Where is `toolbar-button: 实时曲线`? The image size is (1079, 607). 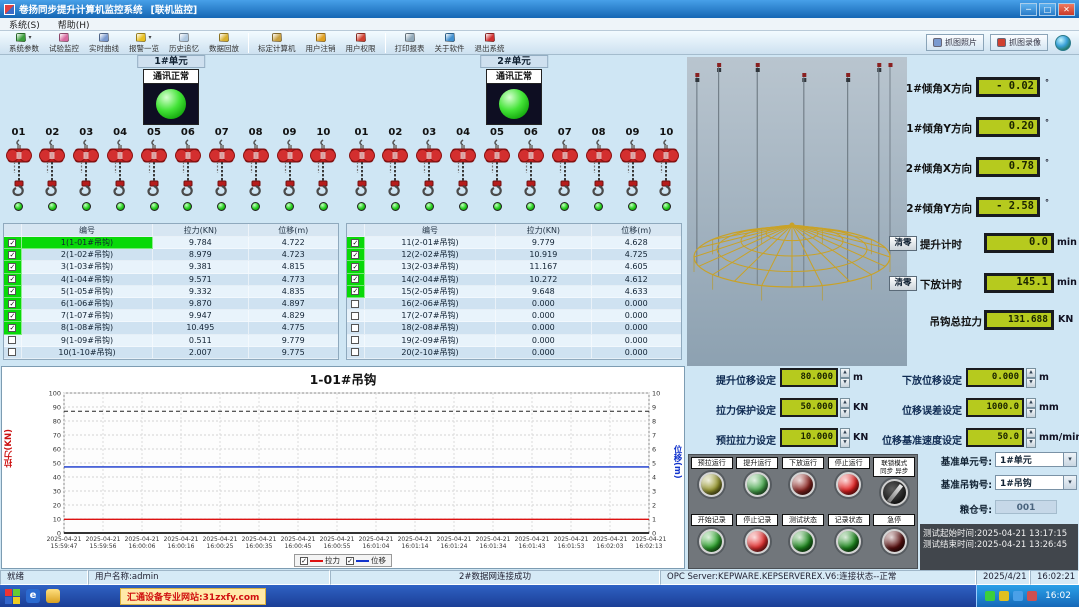 toolbar-button: 实时曲线 is located at coordinates (104, 42).